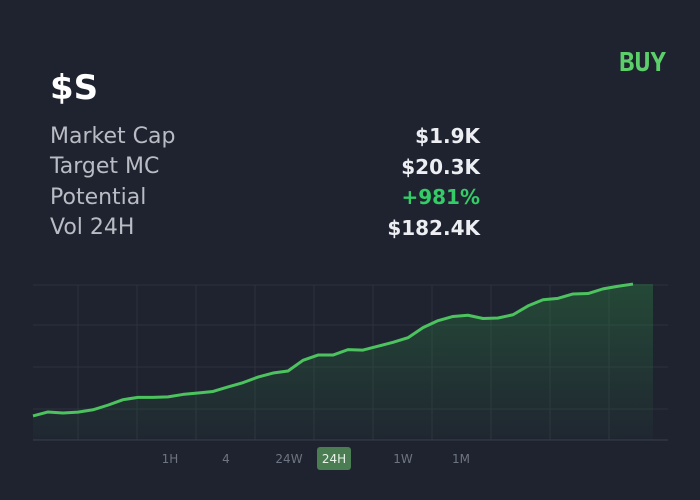 The image size is (700, 500). What do you see at coordinates (265, 167) in the screenshot?
I see `stat-row: Target MC $20.3K` at bounding box center [265, 167].